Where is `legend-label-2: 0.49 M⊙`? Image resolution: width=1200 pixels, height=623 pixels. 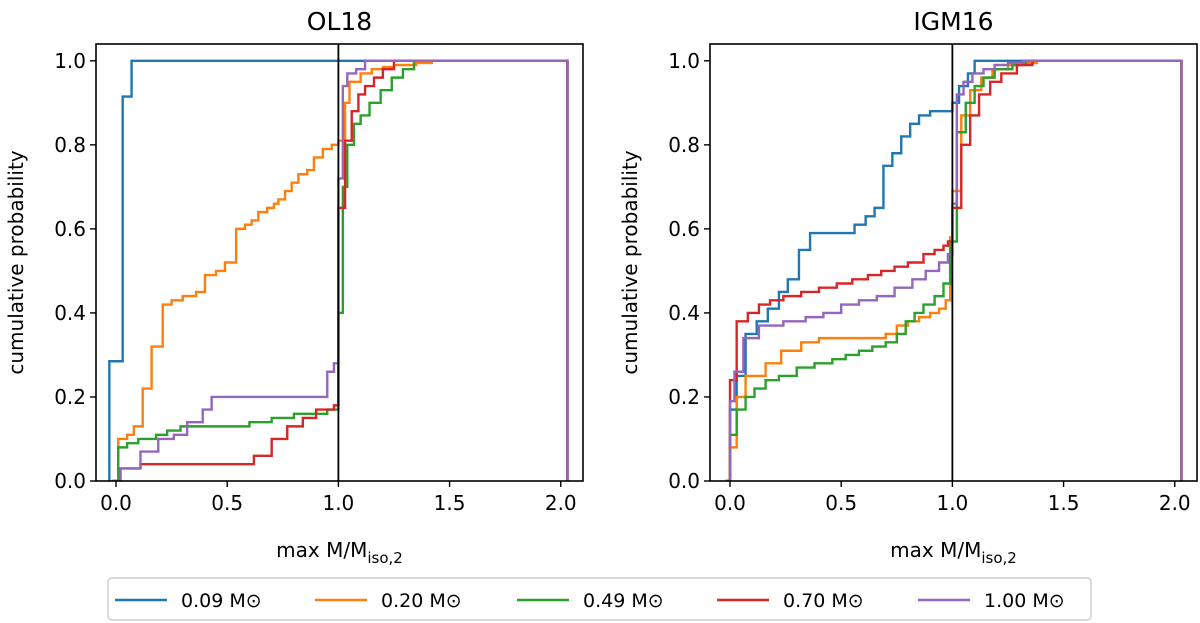
legend-label-2: 0.49 M⊙ is located at coordinates (623, 601).